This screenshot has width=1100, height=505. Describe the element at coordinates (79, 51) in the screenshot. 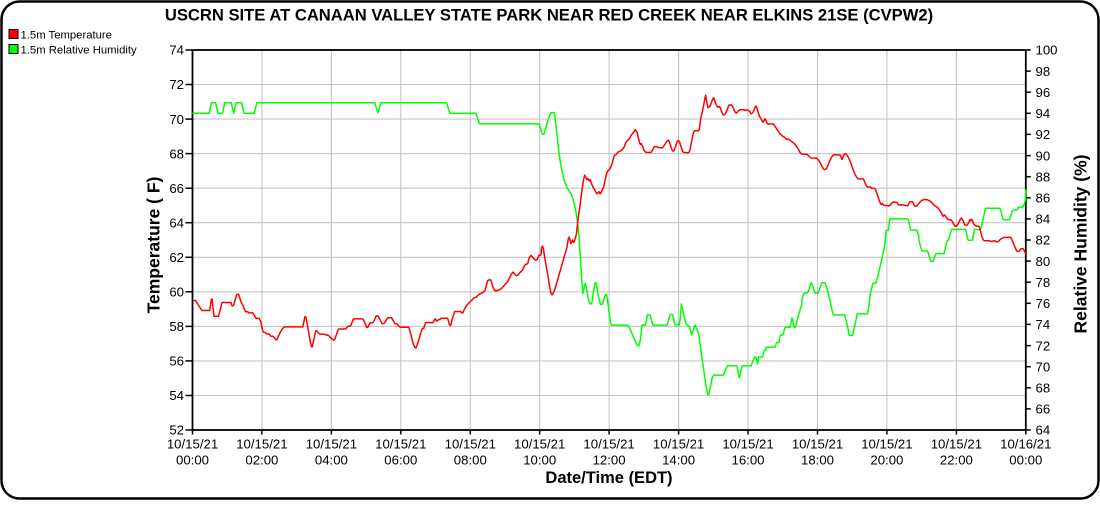

I see `svg-text: 1.5m Relative Humidity` at that location.